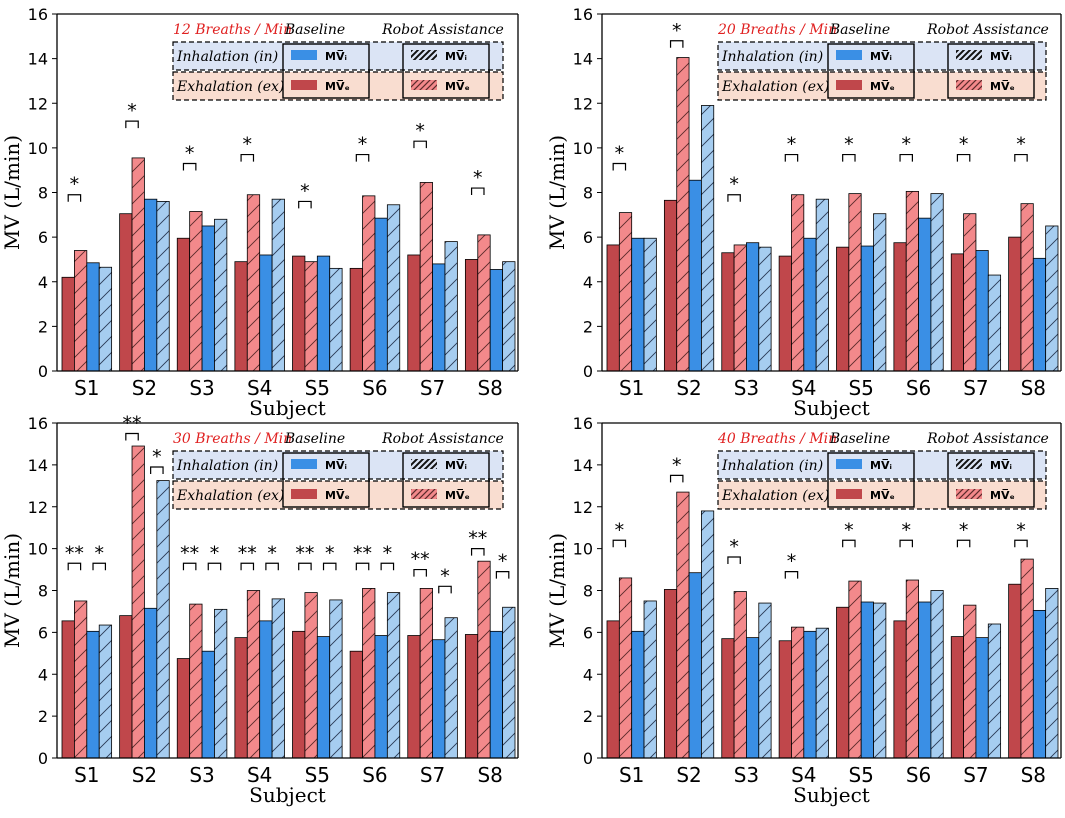  Describe the element at coordinates (426, 673) in the screenshot. I see `bar-exhalation-robot-s7` at that location.